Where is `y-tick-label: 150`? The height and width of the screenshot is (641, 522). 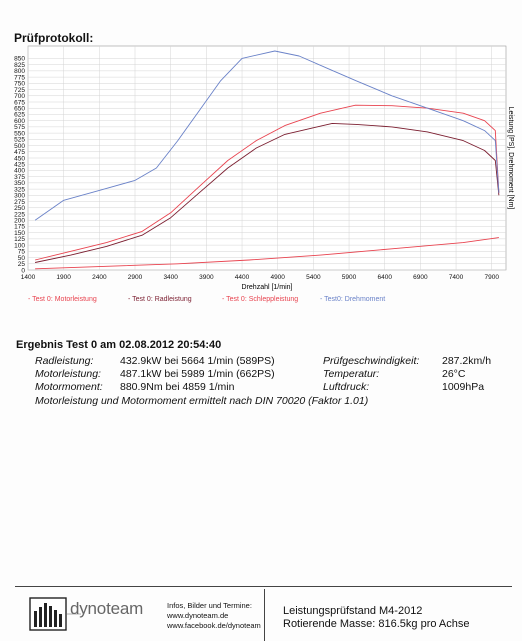 y-tick-label: 150 is located at coordinates (19, 233).